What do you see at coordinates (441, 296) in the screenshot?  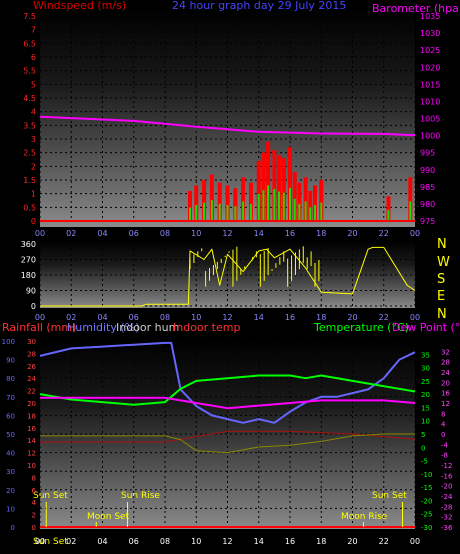 I see `compass-e: E` at bounding box center [441, 296].